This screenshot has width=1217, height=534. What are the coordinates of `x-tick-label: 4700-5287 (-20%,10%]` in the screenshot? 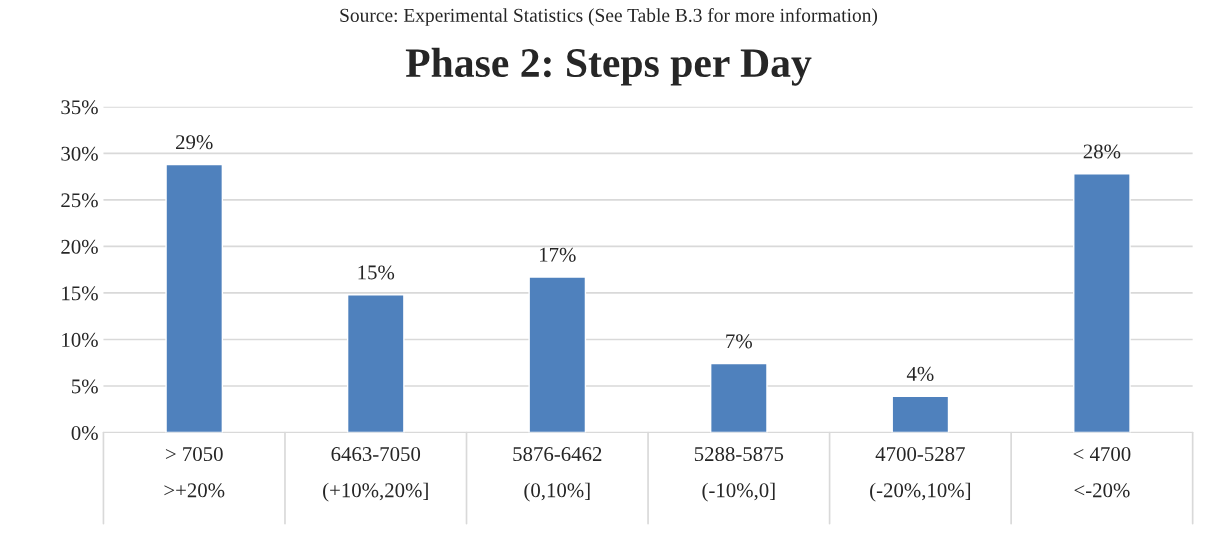 It's located at (920, 474).